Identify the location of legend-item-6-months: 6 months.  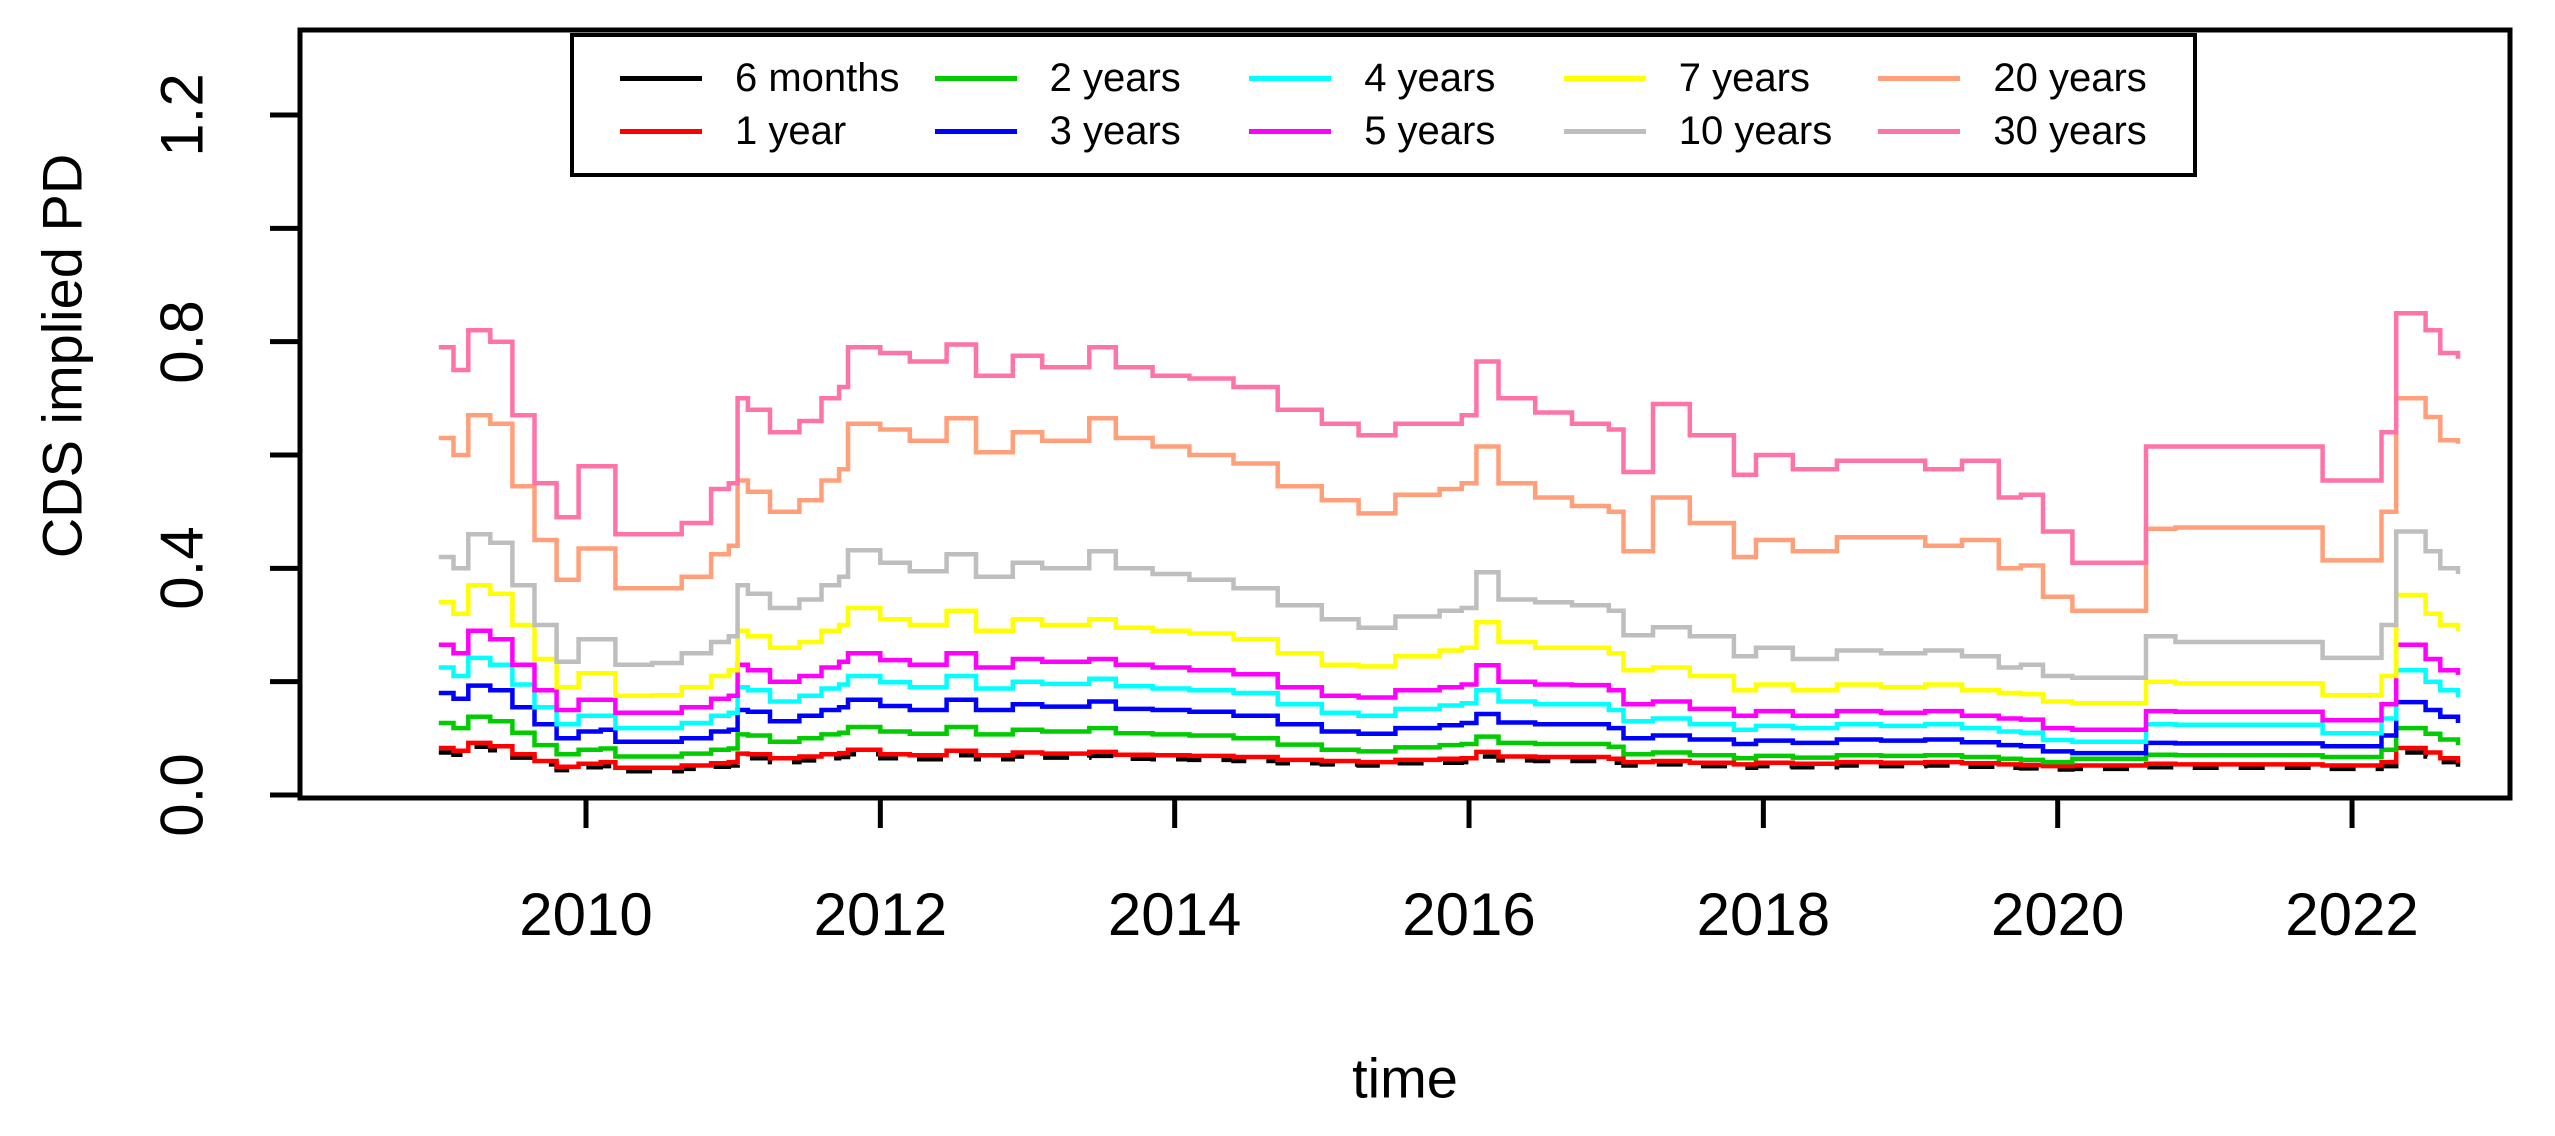
(777, 78).